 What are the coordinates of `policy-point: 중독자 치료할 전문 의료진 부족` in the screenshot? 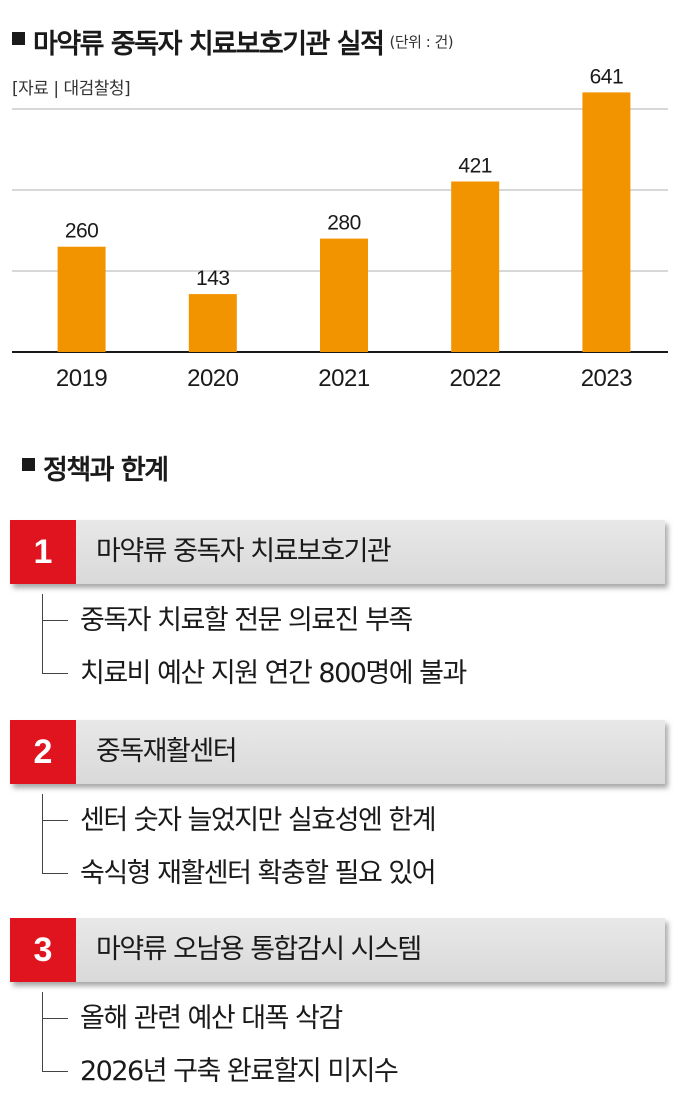 It's located at (337, 620).